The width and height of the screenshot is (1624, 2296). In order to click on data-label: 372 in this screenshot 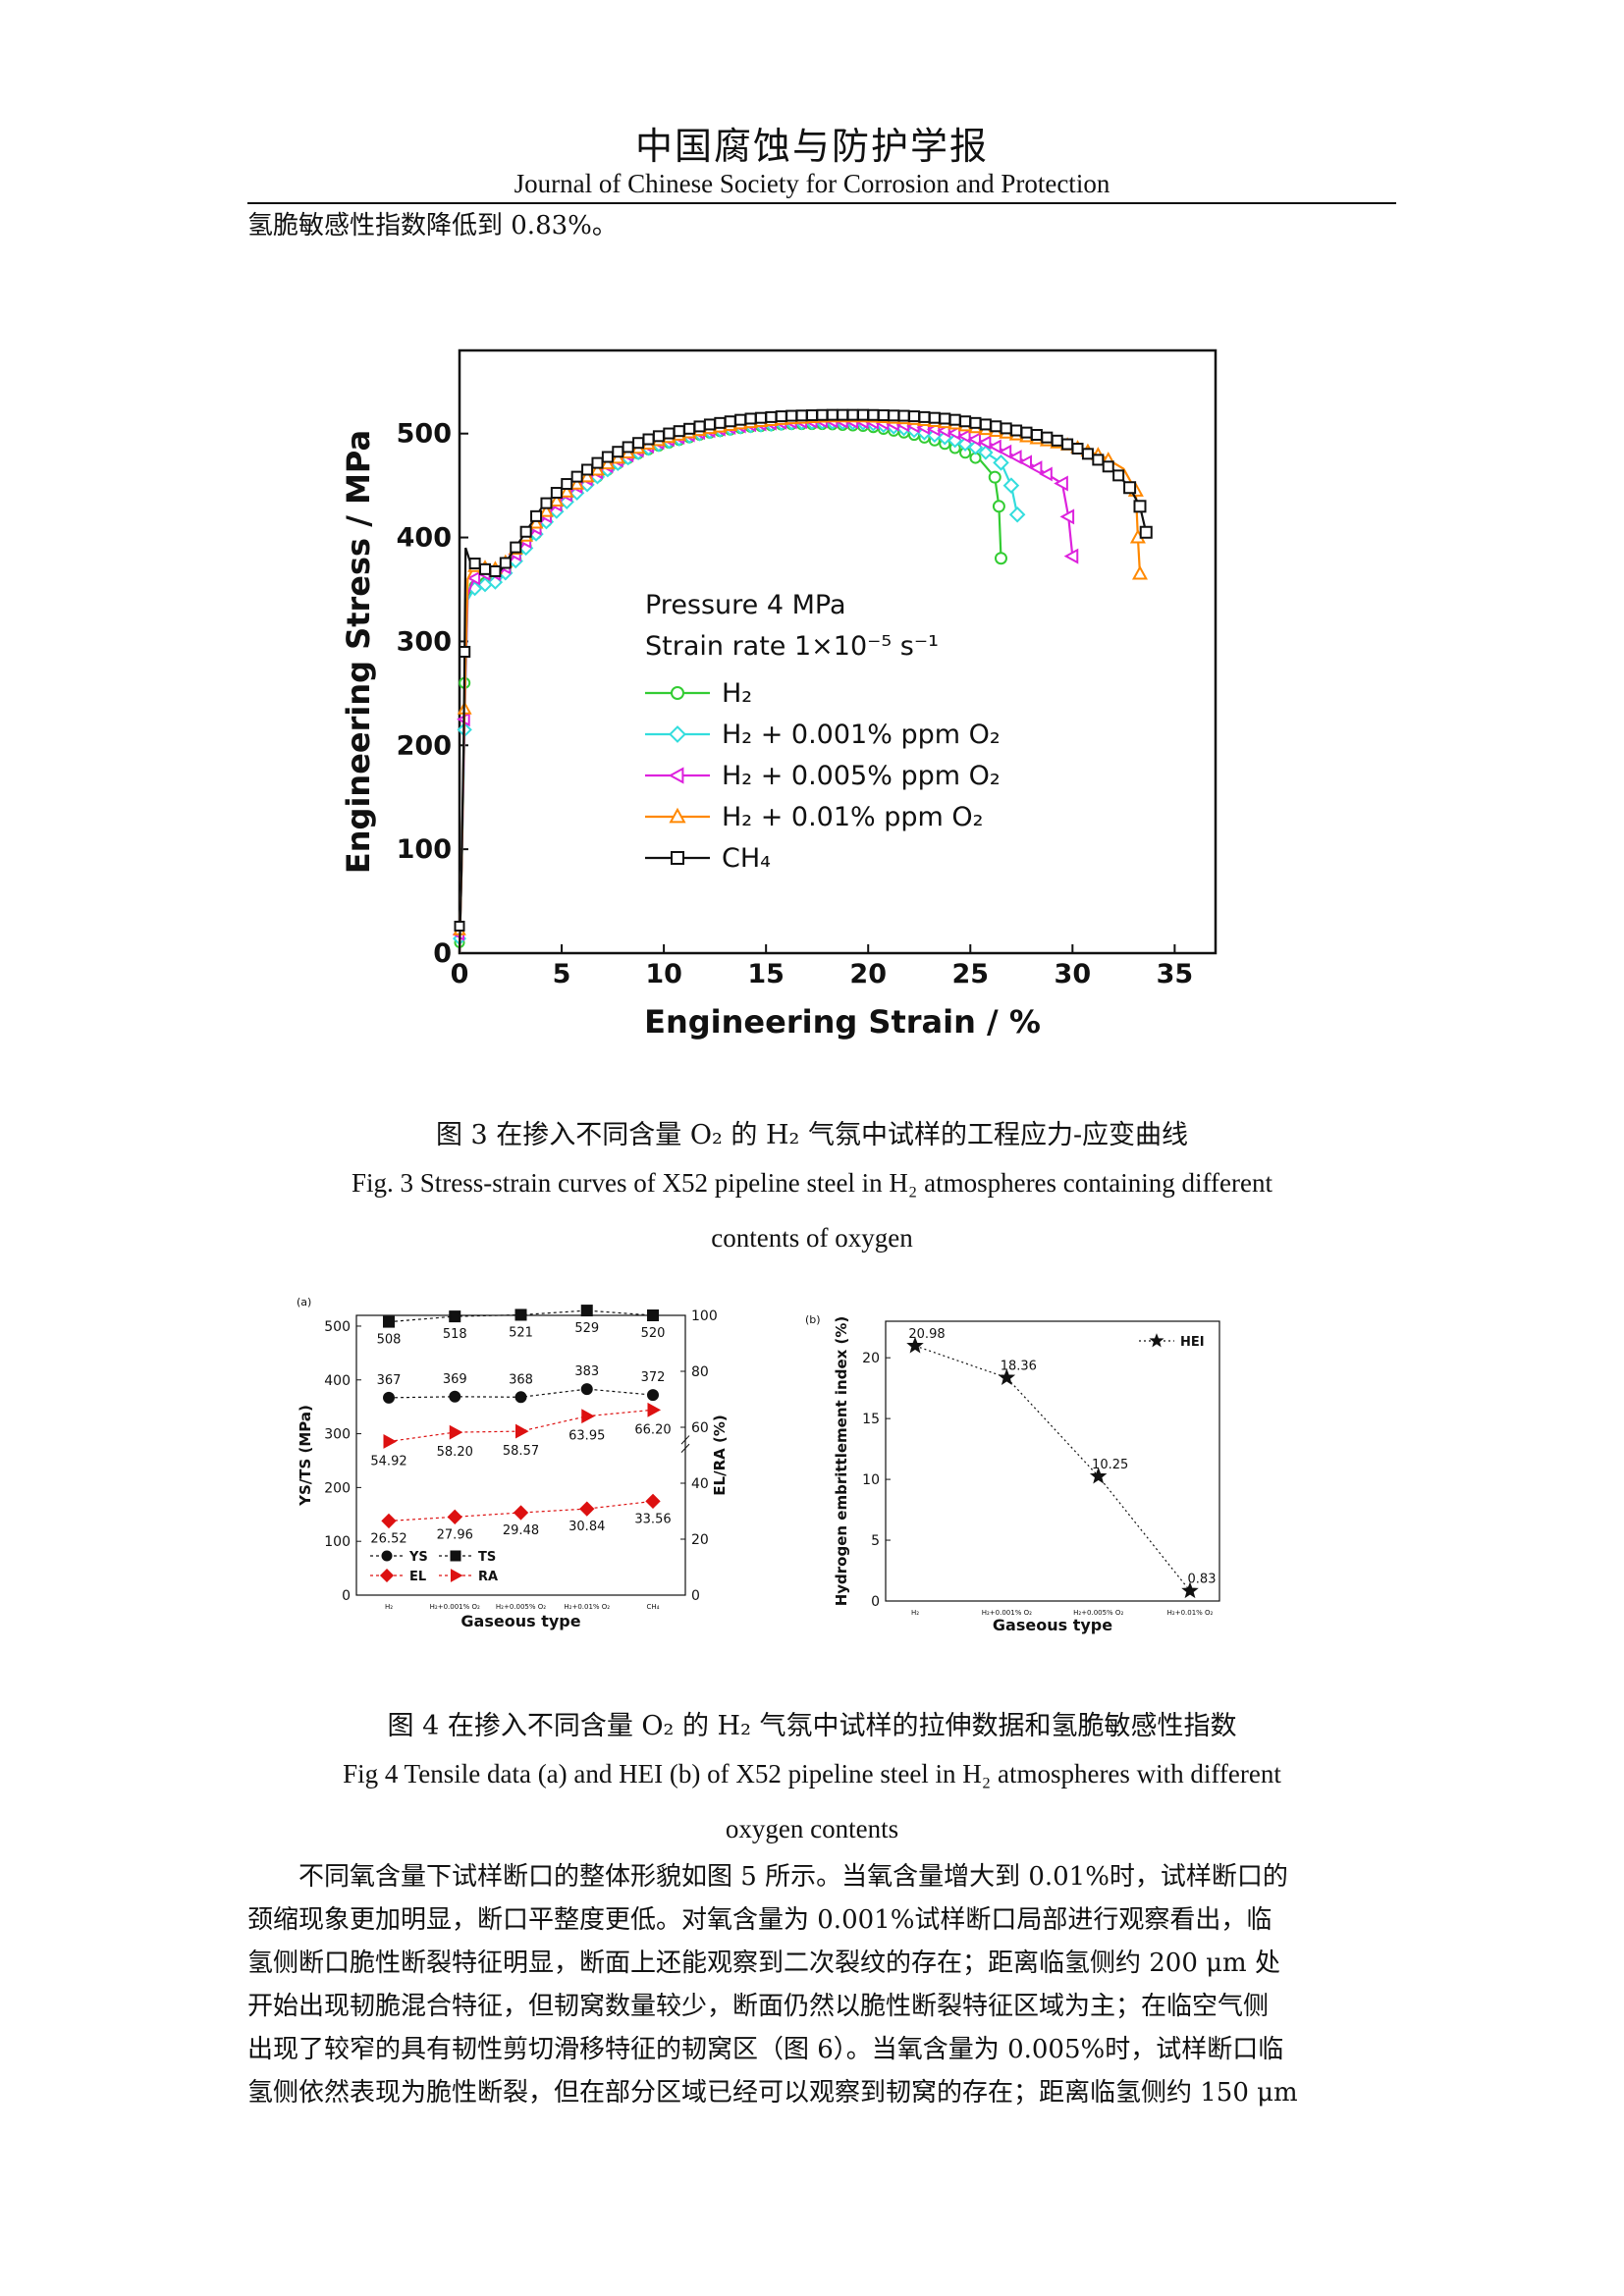, I will do `click(653, 1377)`.